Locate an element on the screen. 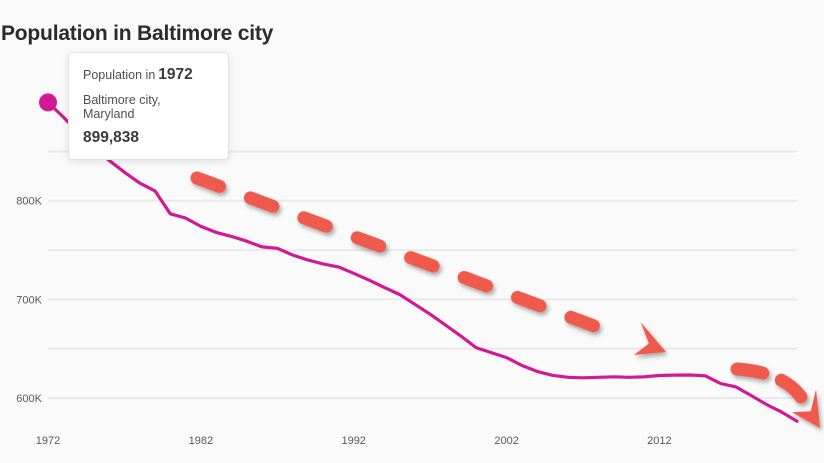 The image size is (824, 463). hover-point-marker is located at coordinates (48, 102).